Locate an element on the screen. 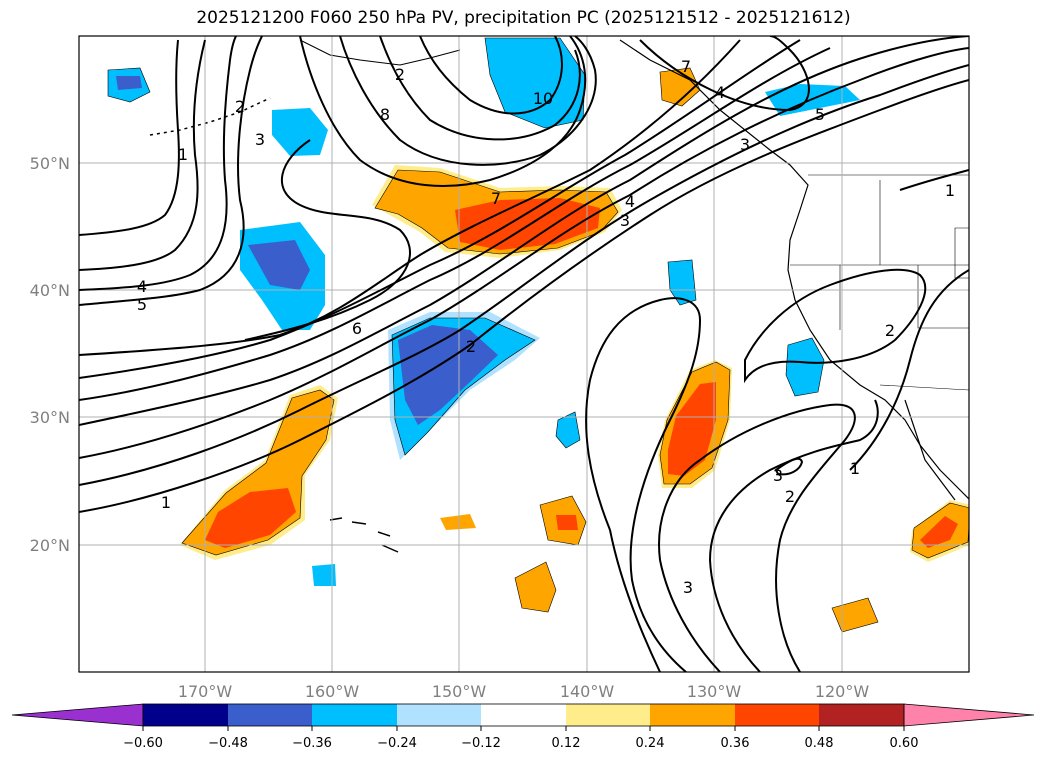  political-borders is located at coordinates (879, 282).